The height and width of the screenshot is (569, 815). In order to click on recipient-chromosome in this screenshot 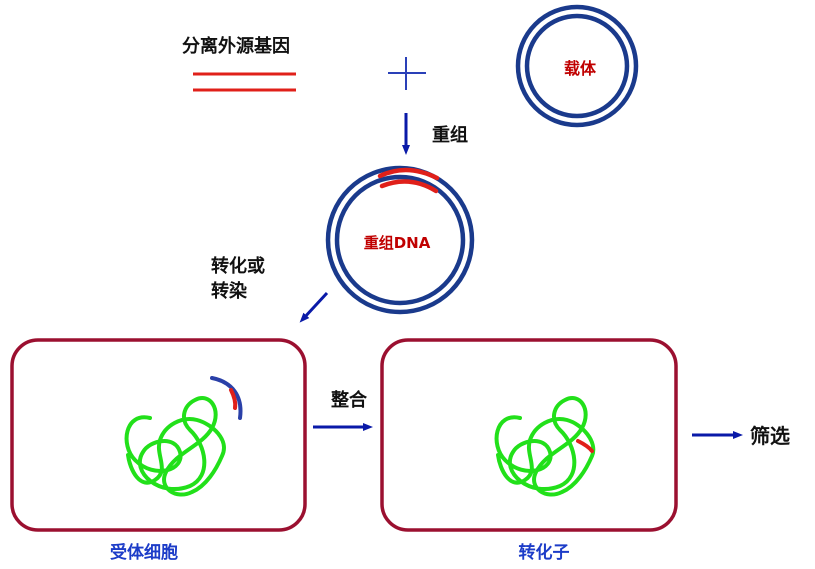, I will do `click(183, 436)`.